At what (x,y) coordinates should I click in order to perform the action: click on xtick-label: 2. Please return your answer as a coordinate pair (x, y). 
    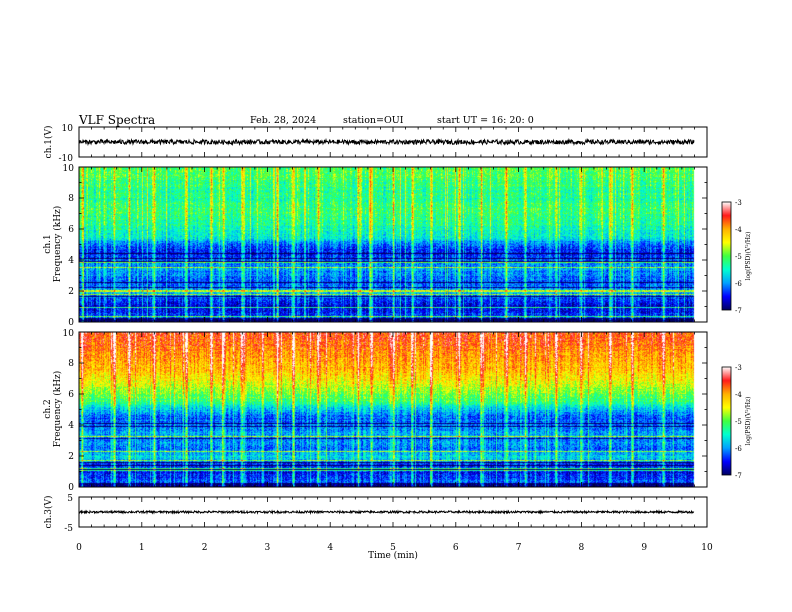
    Looking at the image, I should click on (205, 548).